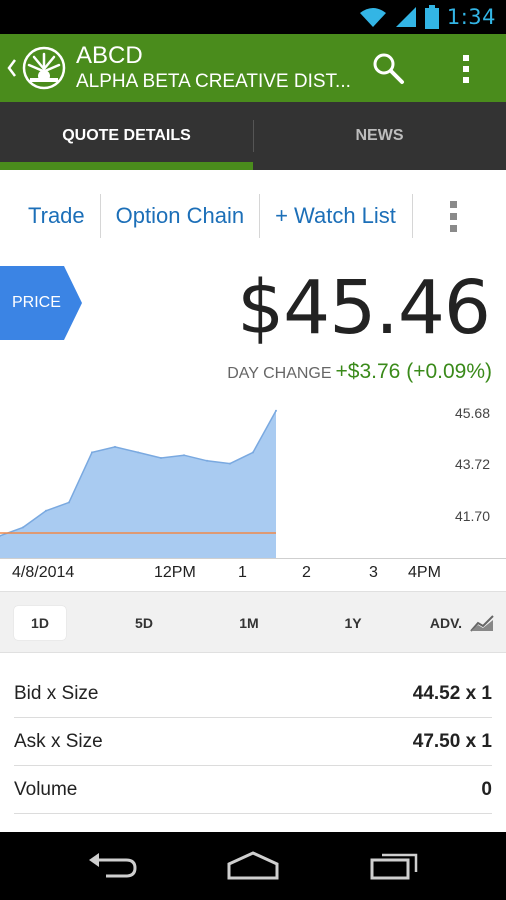 The height and width of the screenshot is (900, 506). What do you see at coordinates (44, 68) in the screenshot?
I see `company-logo` at bounding box center [44, 68].